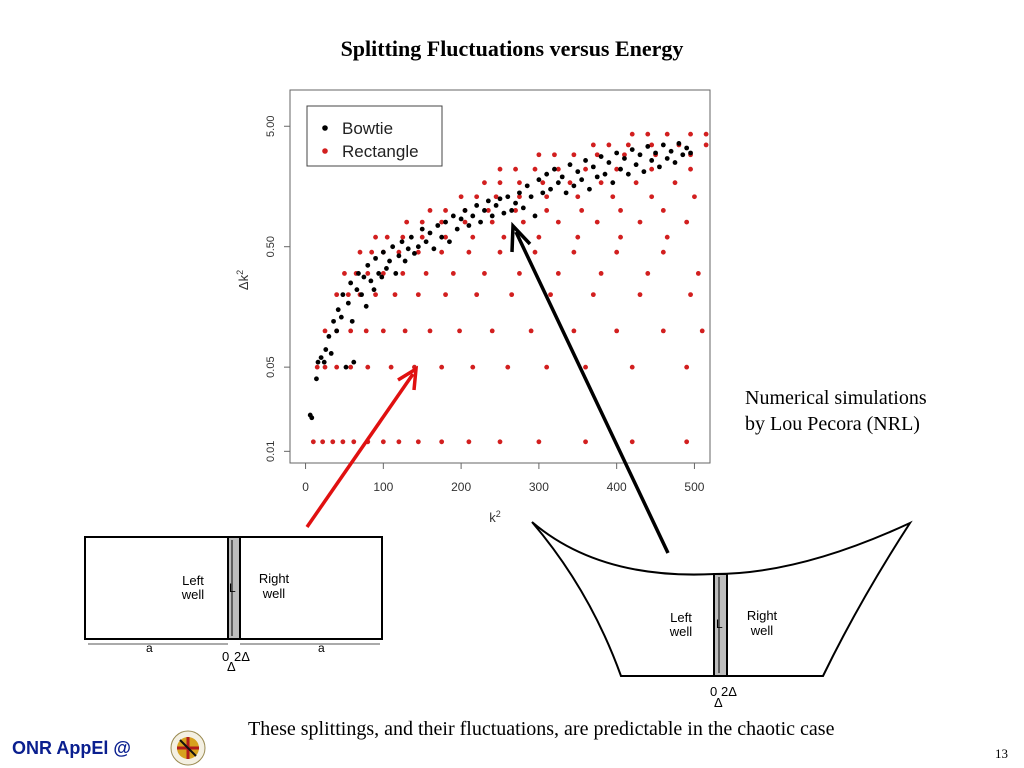 This screenshot has width=1024, height=768. Describe the element at coordinates (362, 446) in the screenshot. I see `red-arrow` at that location.